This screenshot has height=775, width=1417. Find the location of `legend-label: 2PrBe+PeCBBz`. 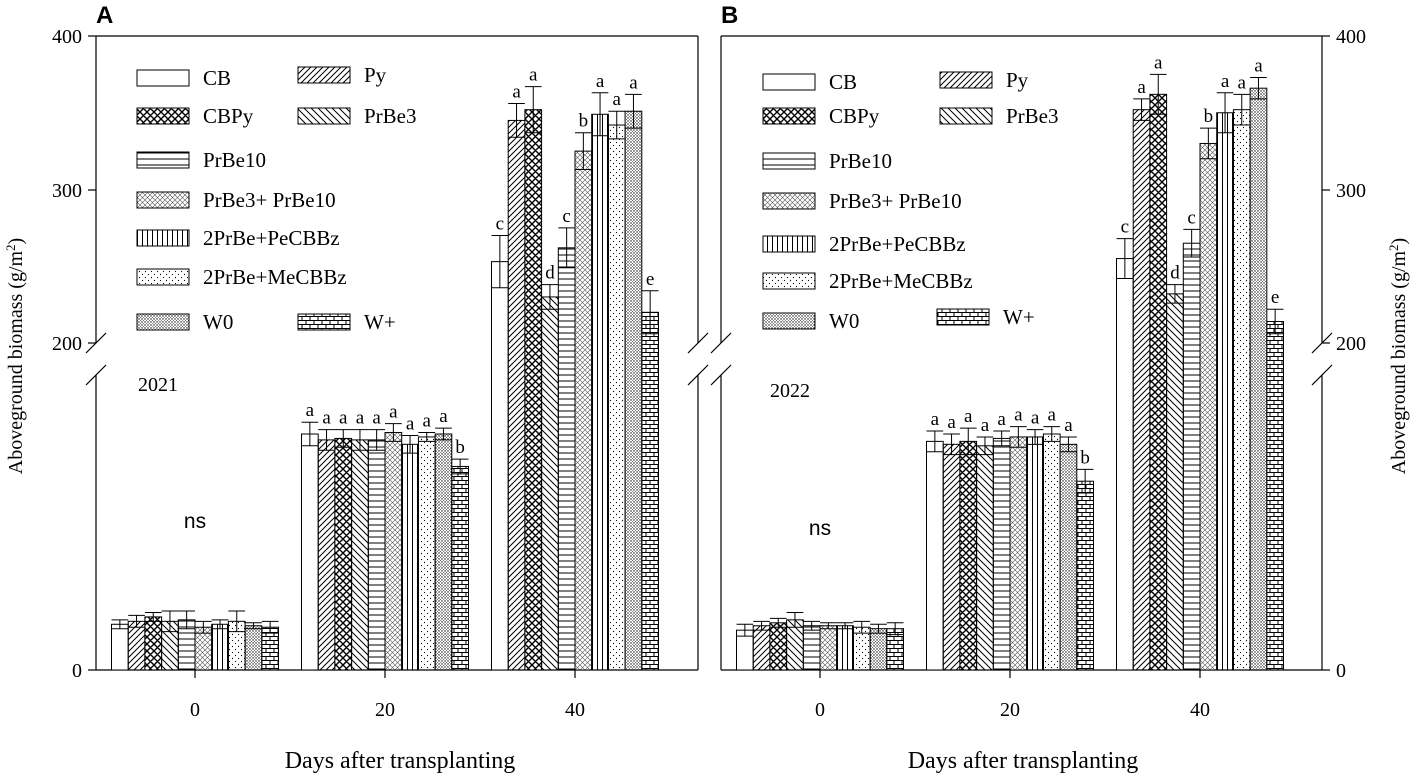

legend-label: 2PrBe+PeCBBz is located at coordinates (897, 244).